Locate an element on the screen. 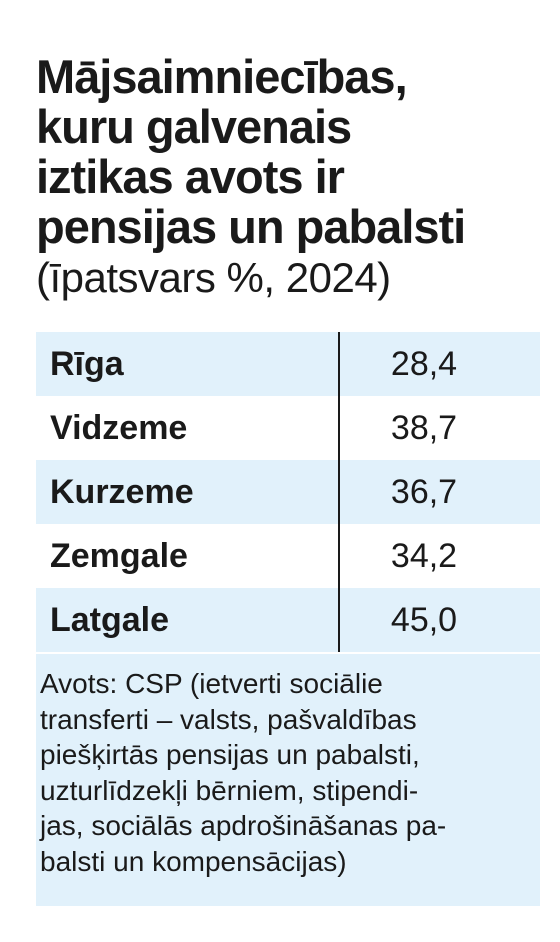  region-value: 45,0 is located at coordinates (424, 619).